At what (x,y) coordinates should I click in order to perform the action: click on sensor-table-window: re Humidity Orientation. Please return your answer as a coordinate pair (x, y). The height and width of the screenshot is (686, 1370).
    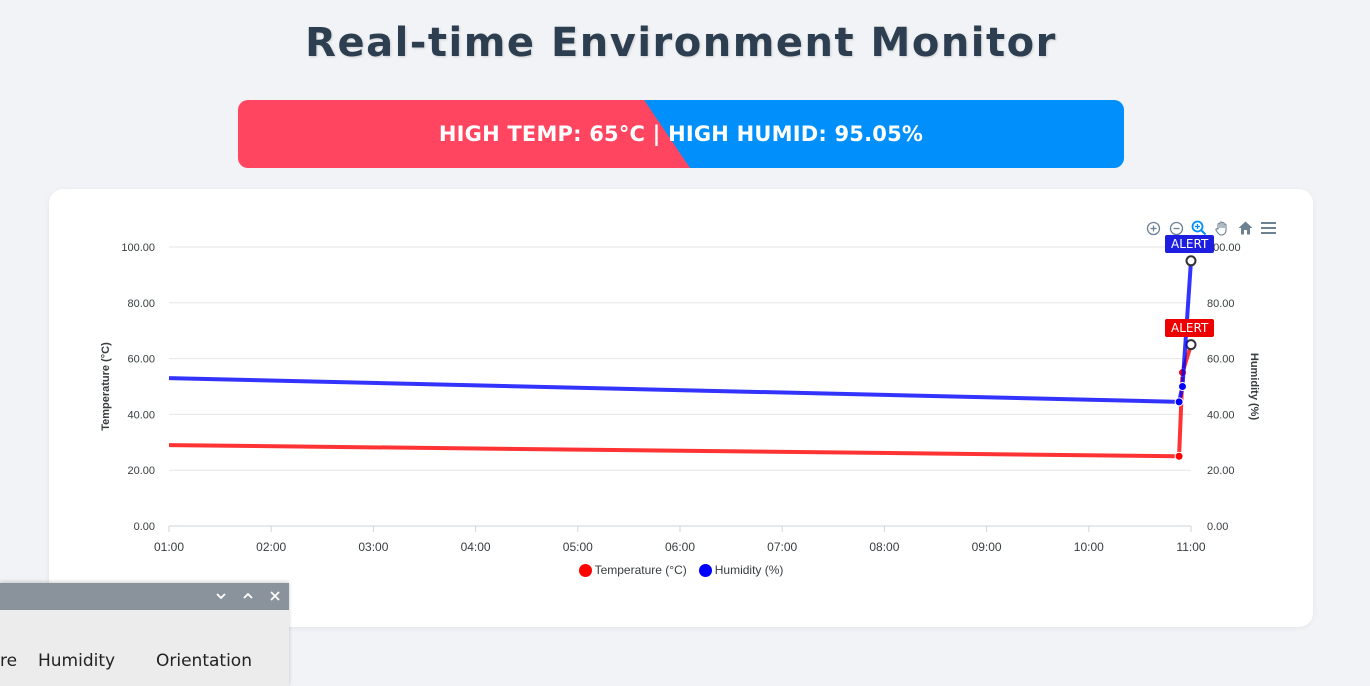
    Looking at the image, I should click on (144, 634).